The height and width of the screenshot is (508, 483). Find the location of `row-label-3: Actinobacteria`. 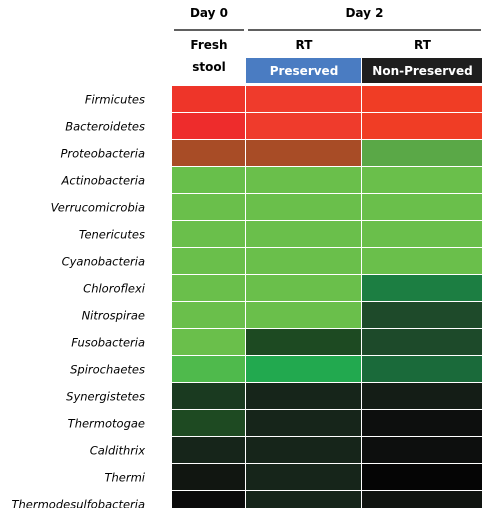

row-label-3: Actinobacteria is located at coordinates (103, 181).